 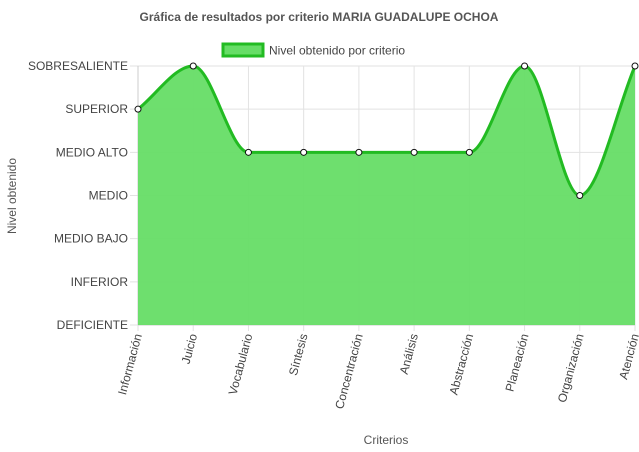 What do you see at coordinates (298, 354) in the screenshot?
I see `x-tick-label: Síntesis` at bounding box center [298, 354].